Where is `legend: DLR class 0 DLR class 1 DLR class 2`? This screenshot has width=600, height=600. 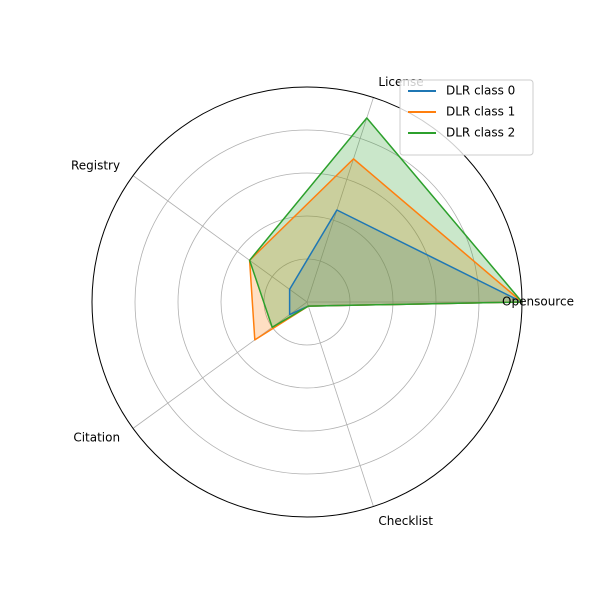
legend: DLR class 0 DLR class 1 DLR class 2 is located at coordinates (466, 117).